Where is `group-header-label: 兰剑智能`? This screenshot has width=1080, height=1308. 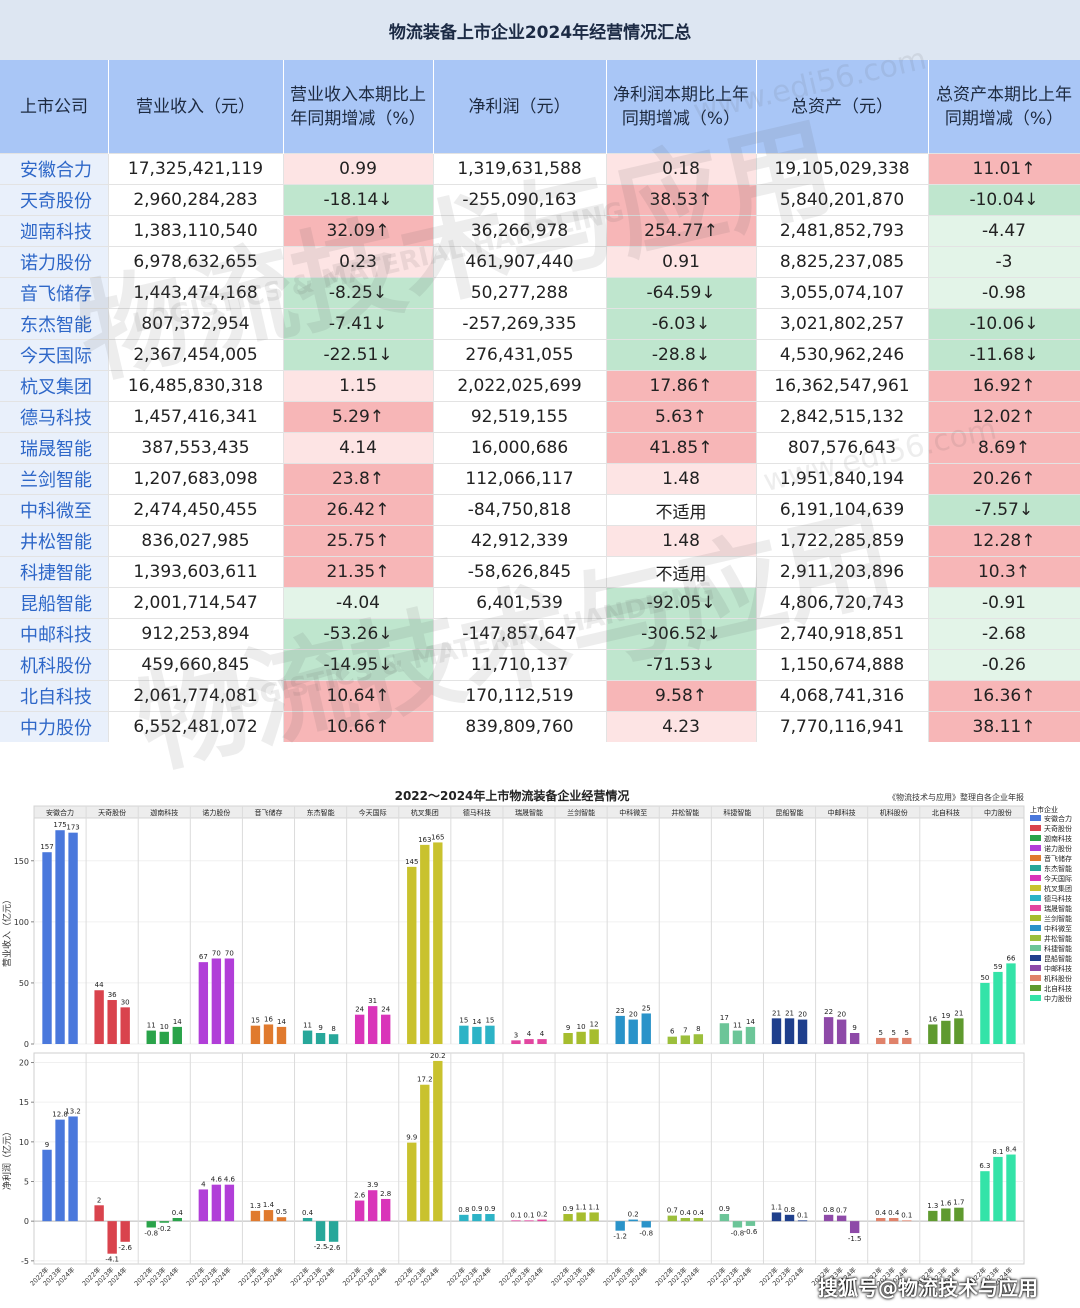 group-header-label: 兰剑智能 is located at coordinates (581, 812).